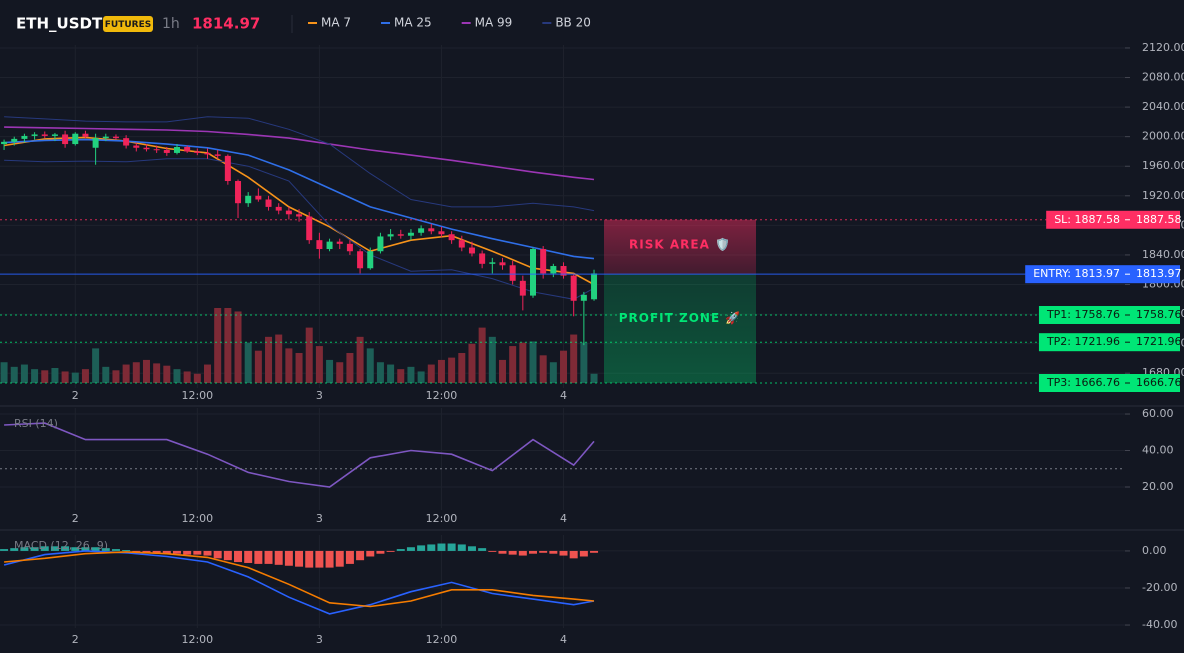  I want to click on legend-label: BB 20, so click(573, 23).